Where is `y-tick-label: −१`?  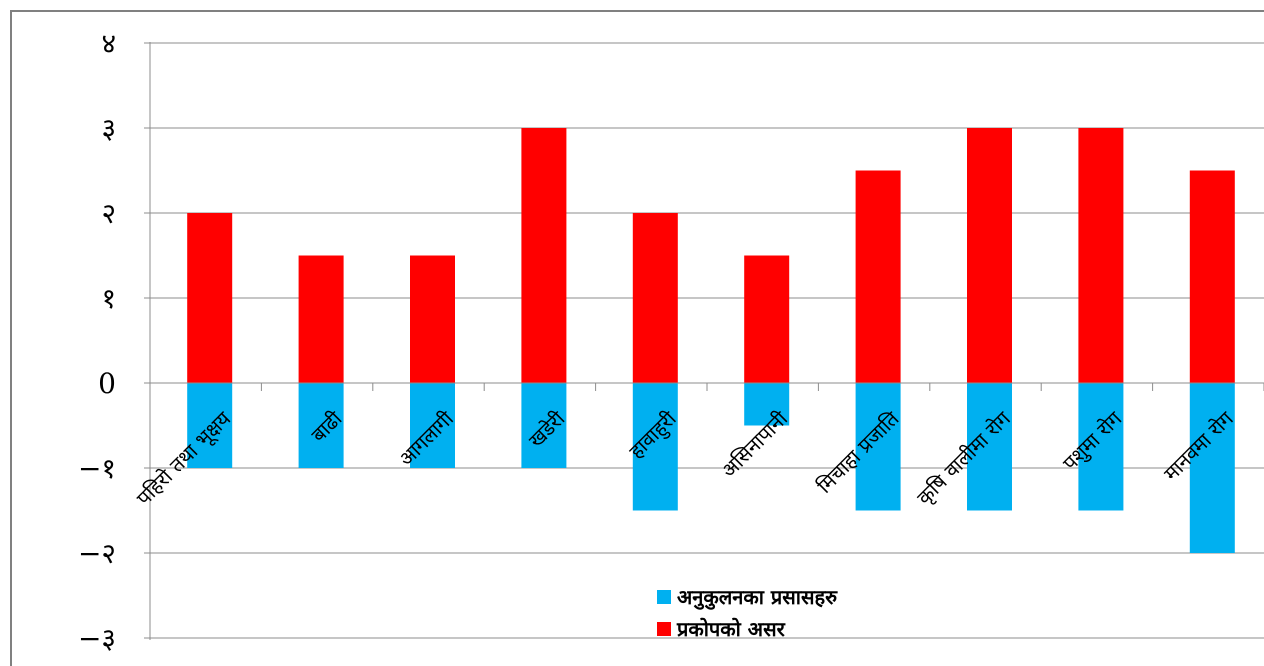
y-tick-label: −१ is located at coordinates (97, 468).